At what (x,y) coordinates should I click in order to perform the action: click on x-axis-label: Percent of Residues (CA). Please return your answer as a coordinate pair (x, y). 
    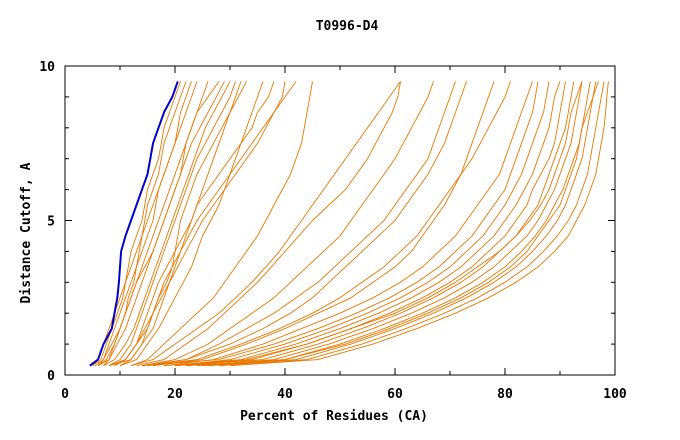
    Looking at the image, I should click on (334, 416).